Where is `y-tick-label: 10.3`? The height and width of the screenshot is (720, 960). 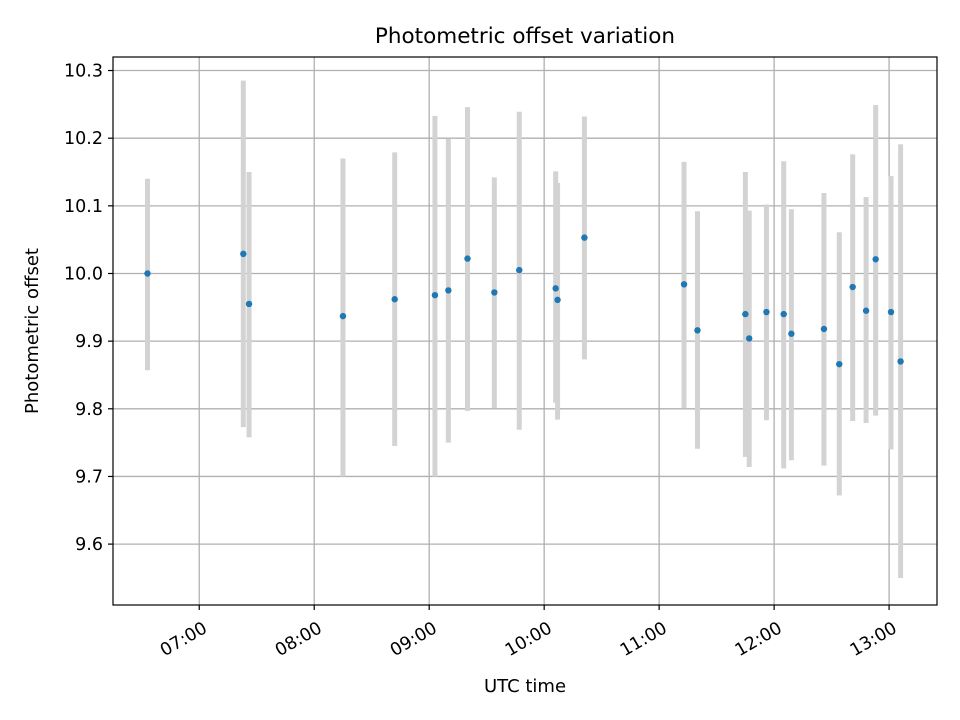 y-tick-label: 10.3 is located at coordinates (83, 72).